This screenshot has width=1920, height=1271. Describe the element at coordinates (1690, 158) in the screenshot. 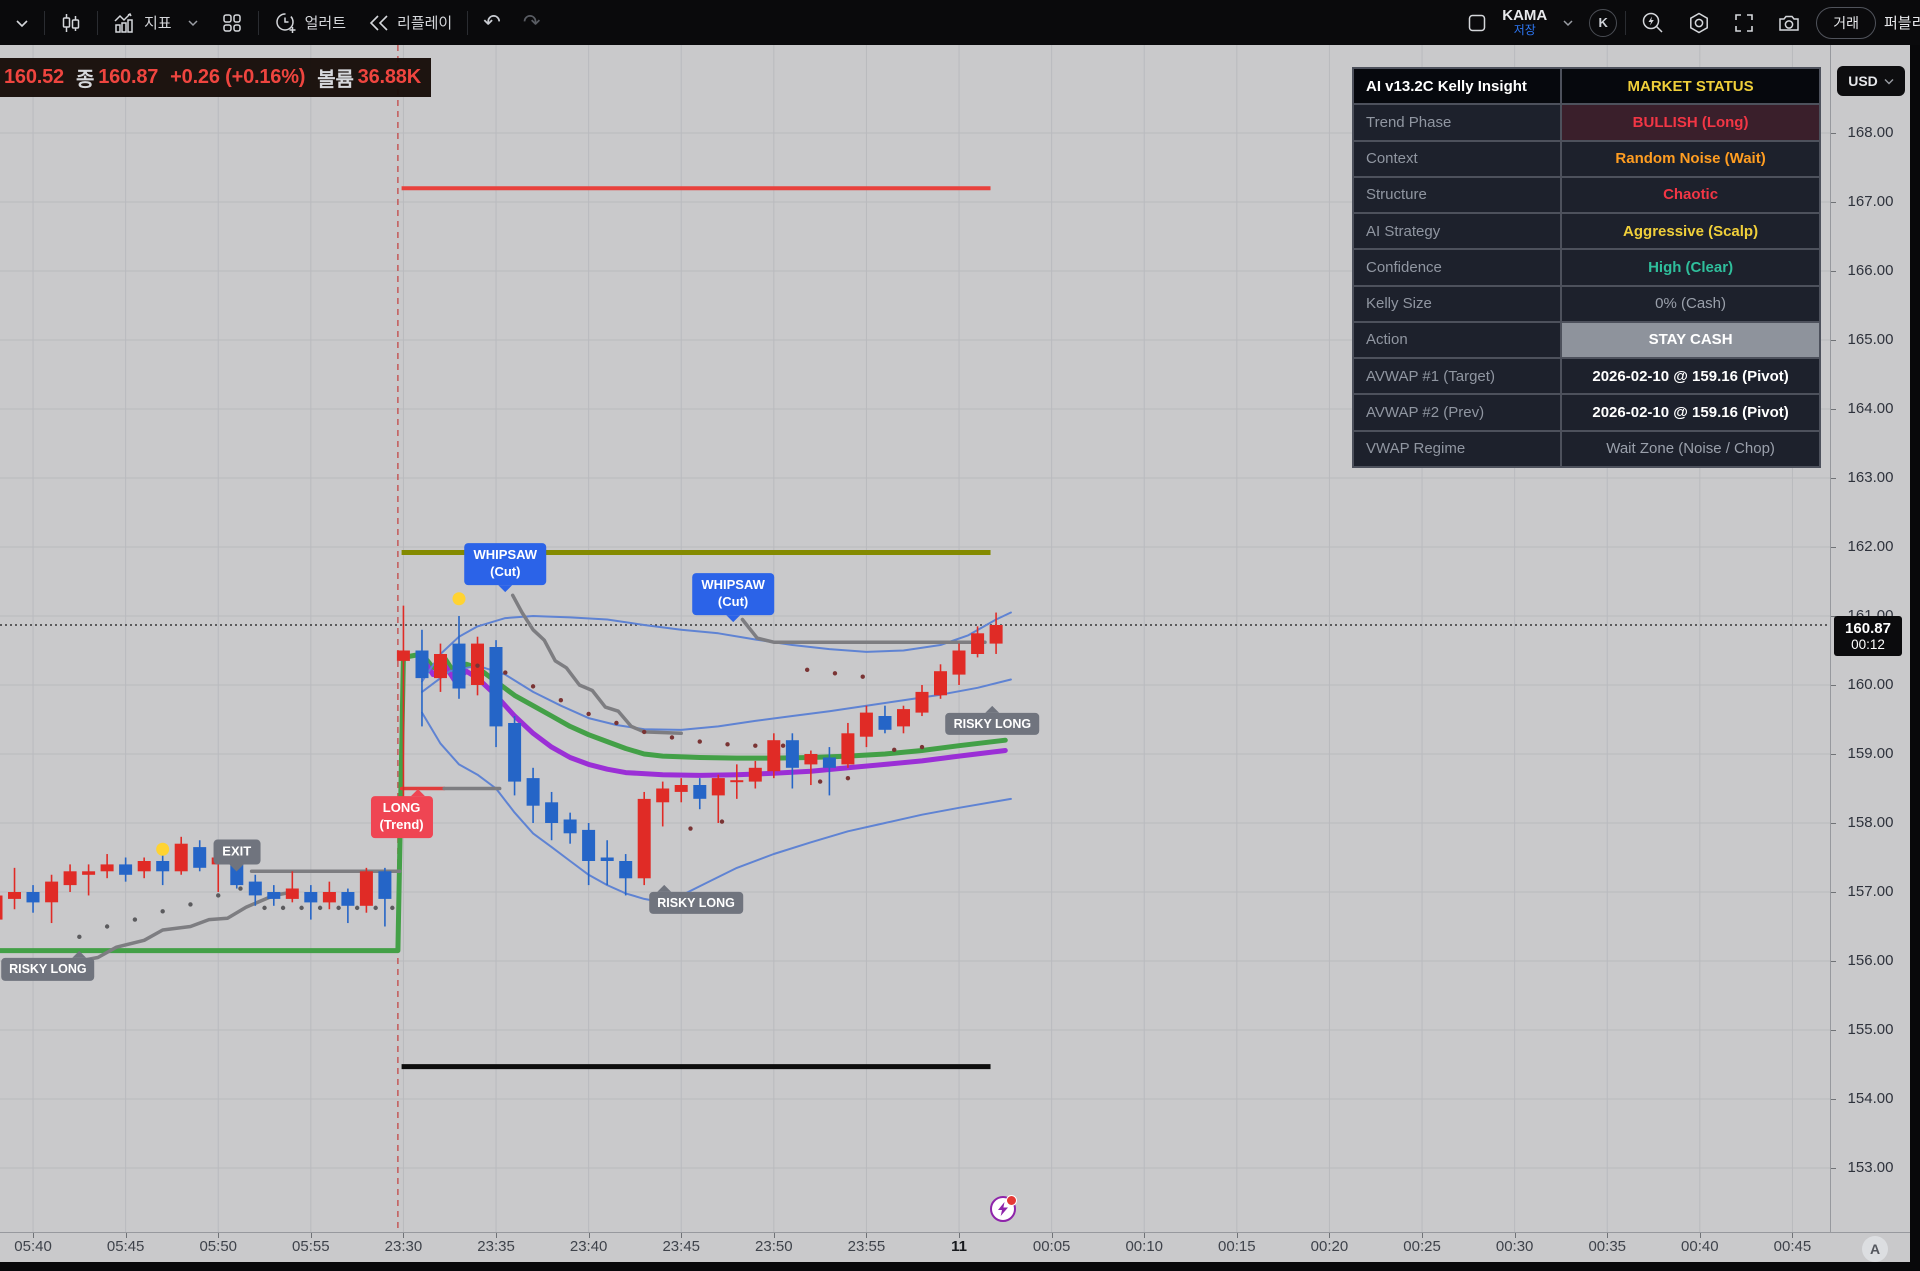

I see `panel-row-value: Random Noise (Wait)` at that location.